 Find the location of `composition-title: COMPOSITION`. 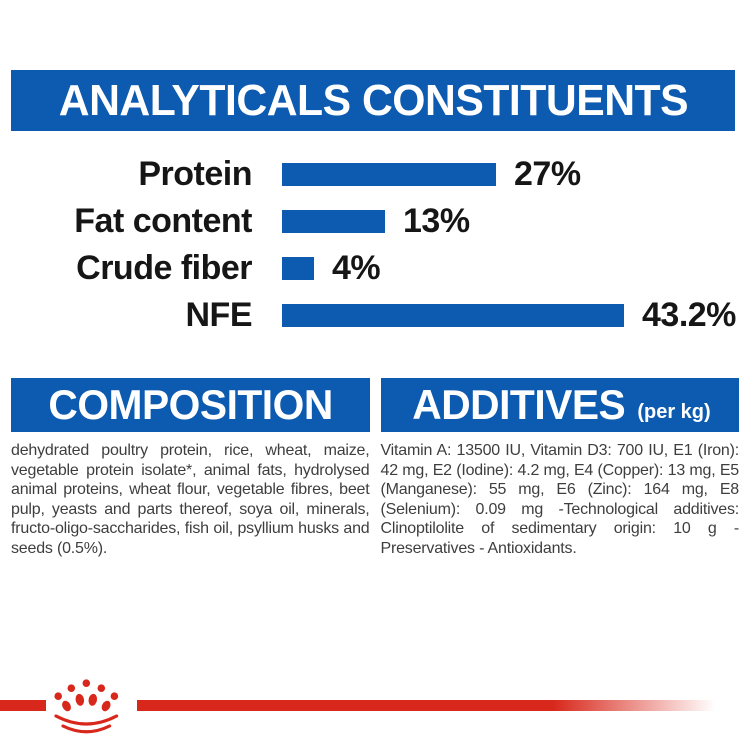

composition-title: COMPOSITION is located at coordinates (190, 404).